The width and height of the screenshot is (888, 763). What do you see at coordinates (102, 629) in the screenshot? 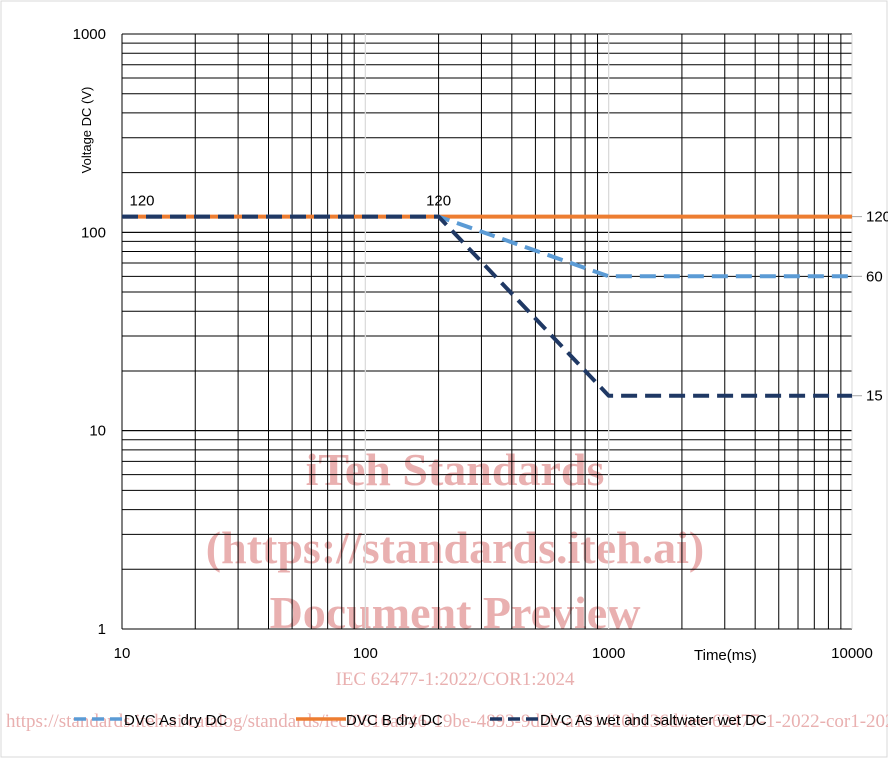
I see `y-tick-label: 1` at bounding box center [102, 629].